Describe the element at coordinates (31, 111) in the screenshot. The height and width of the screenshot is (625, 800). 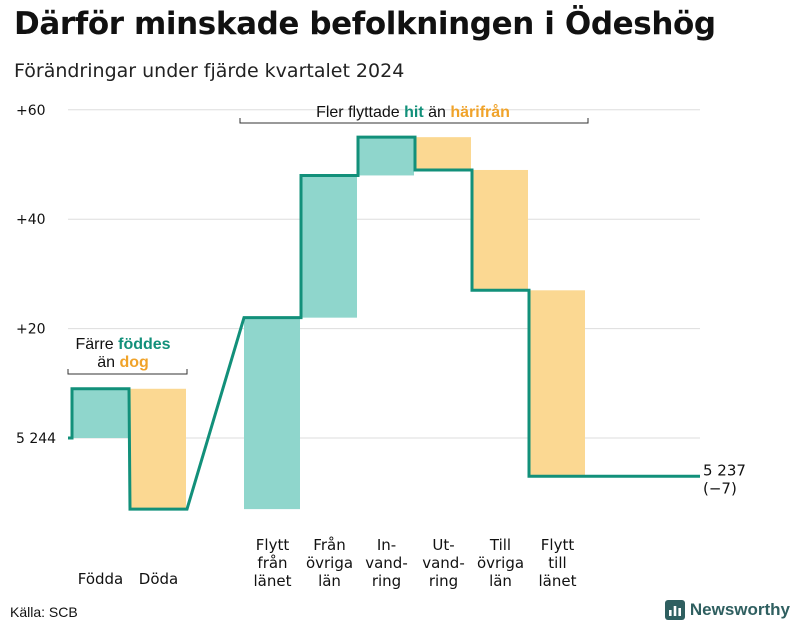
I see `y-tick-label: +60` at that location.